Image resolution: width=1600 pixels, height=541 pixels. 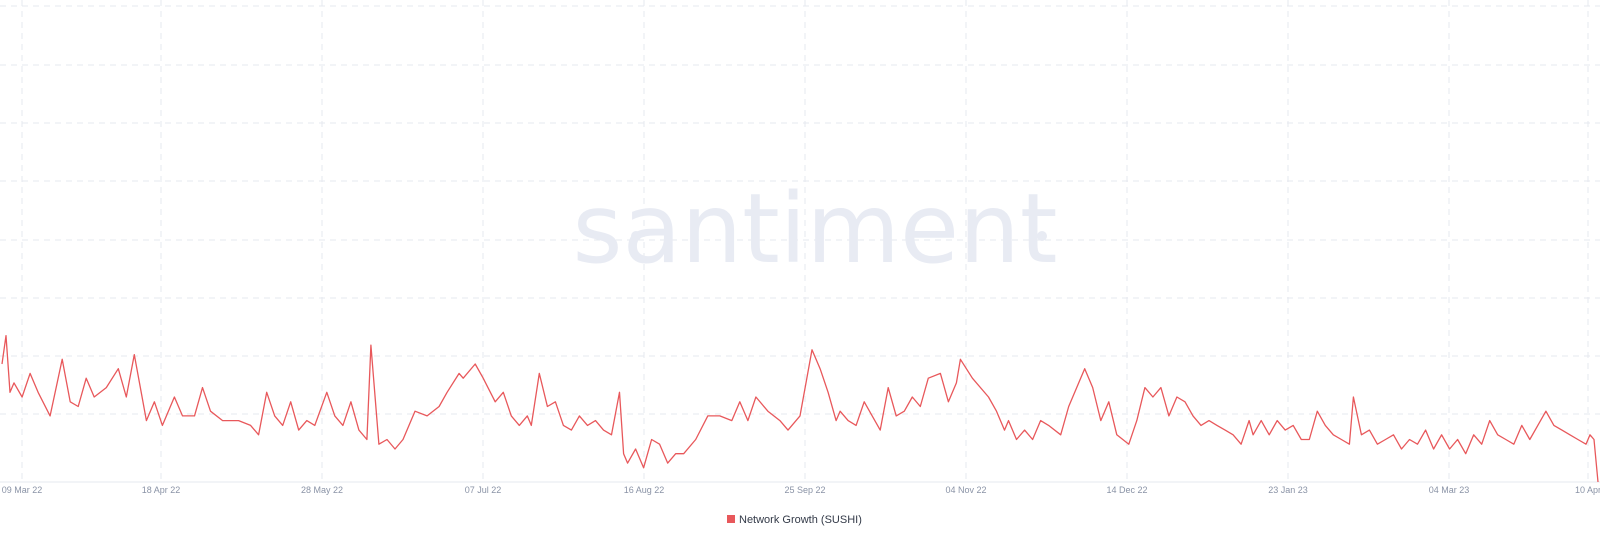 What do you see at coordinates (800, 520) in the screenshot?
I see `legend-label: Network Growth (SUSHI)` at bounding box center [800, 520].